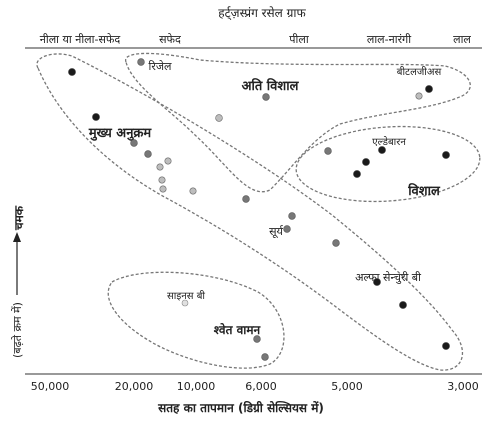 The width and height of the screenshot is (489, 423). I want to click on color-label-white: सफेद, so click(170, 39).